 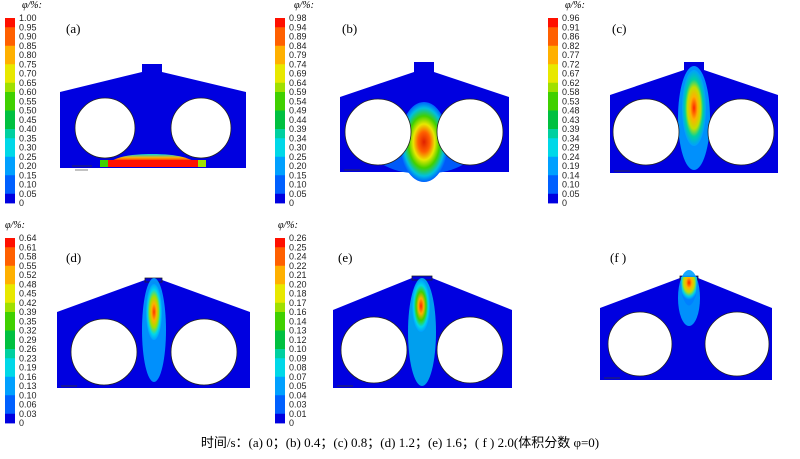 I want to click on domain-c, so click(x=694, y=117).